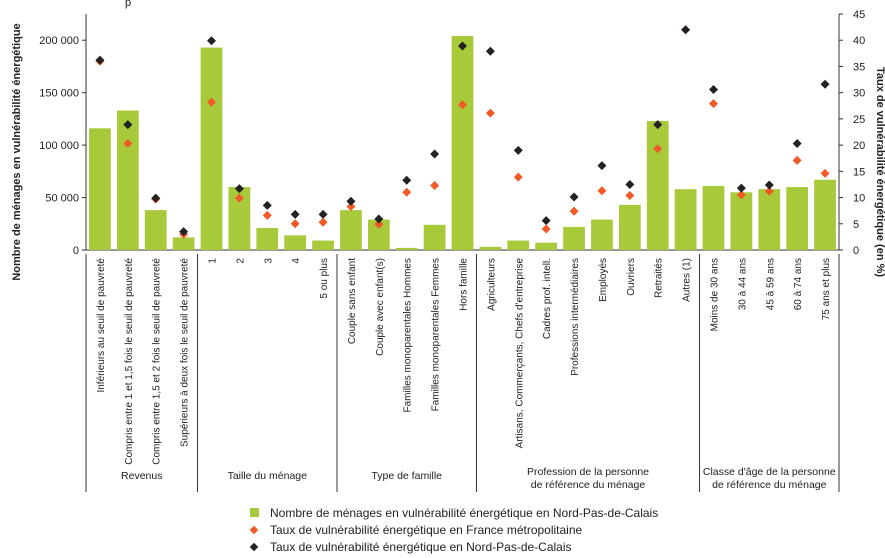 The width and height of the screenshot is (885, 558). Describe the element at coordinates (296, 261) in the screenshot. I see `category-label: 4` at that location.